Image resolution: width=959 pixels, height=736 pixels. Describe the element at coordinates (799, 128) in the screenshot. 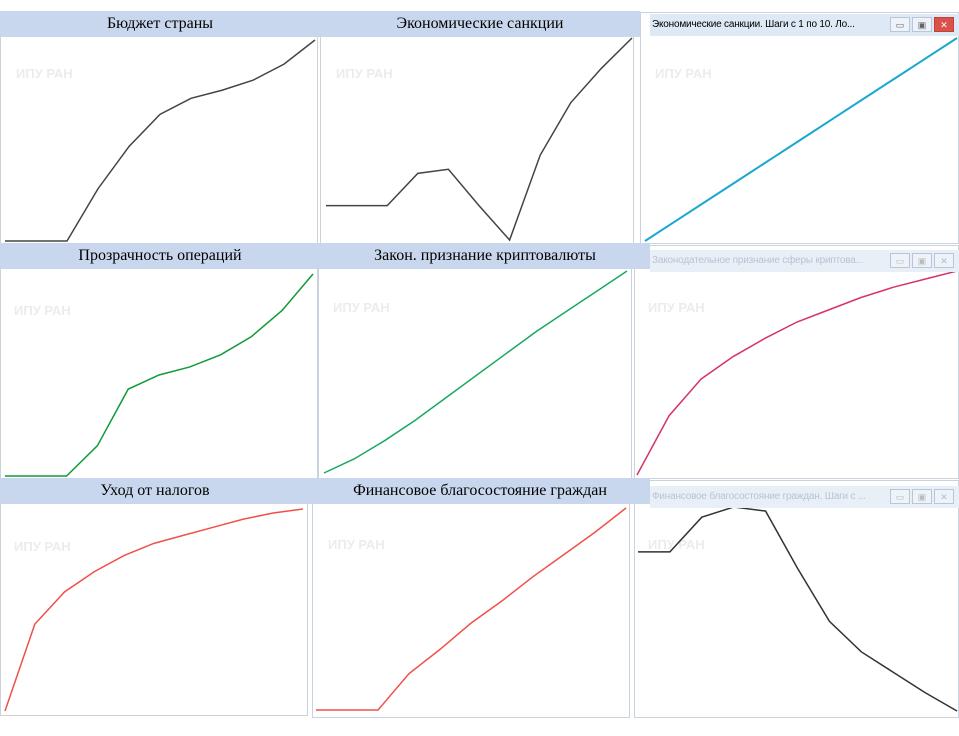

I see `panel-sanctions-window` at that location.